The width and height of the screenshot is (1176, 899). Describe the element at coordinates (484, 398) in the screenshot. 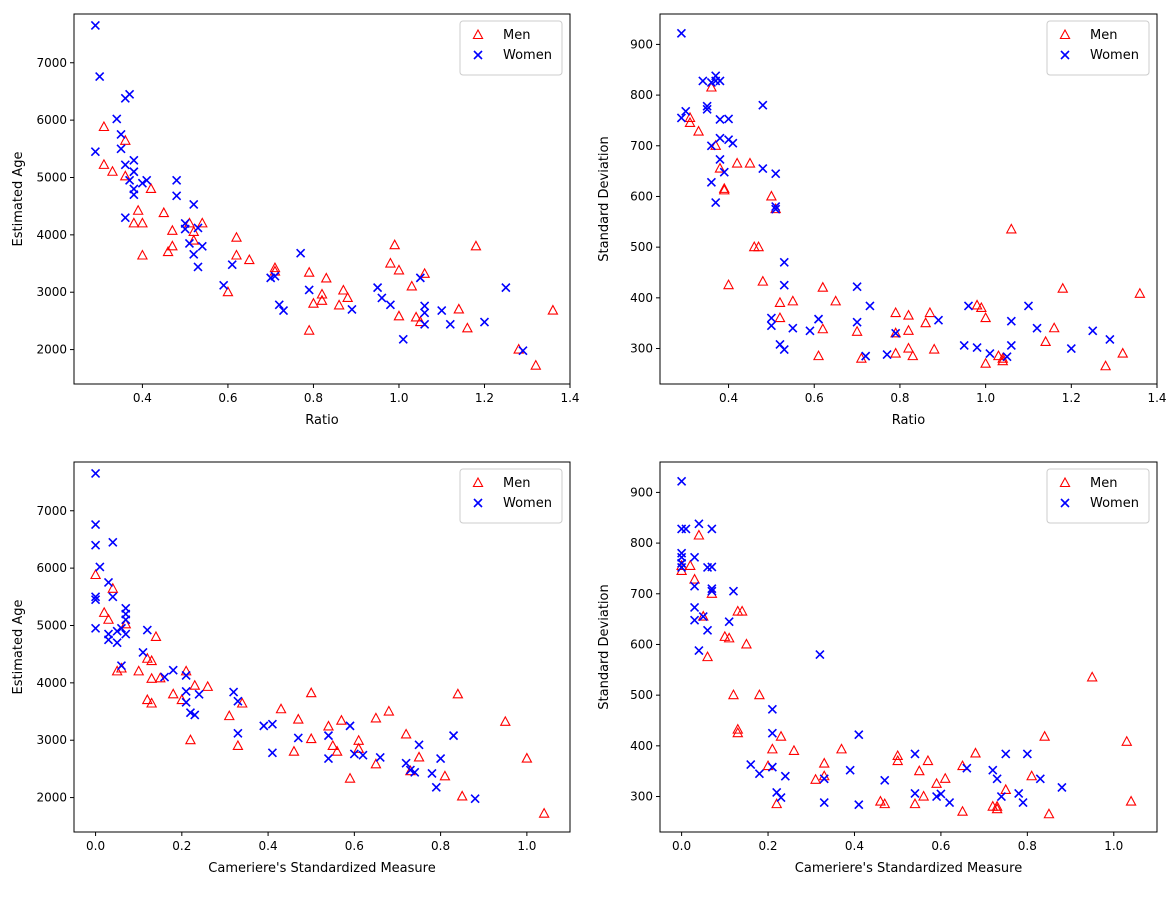

I see `x-tick-label: 1.2` at that location.